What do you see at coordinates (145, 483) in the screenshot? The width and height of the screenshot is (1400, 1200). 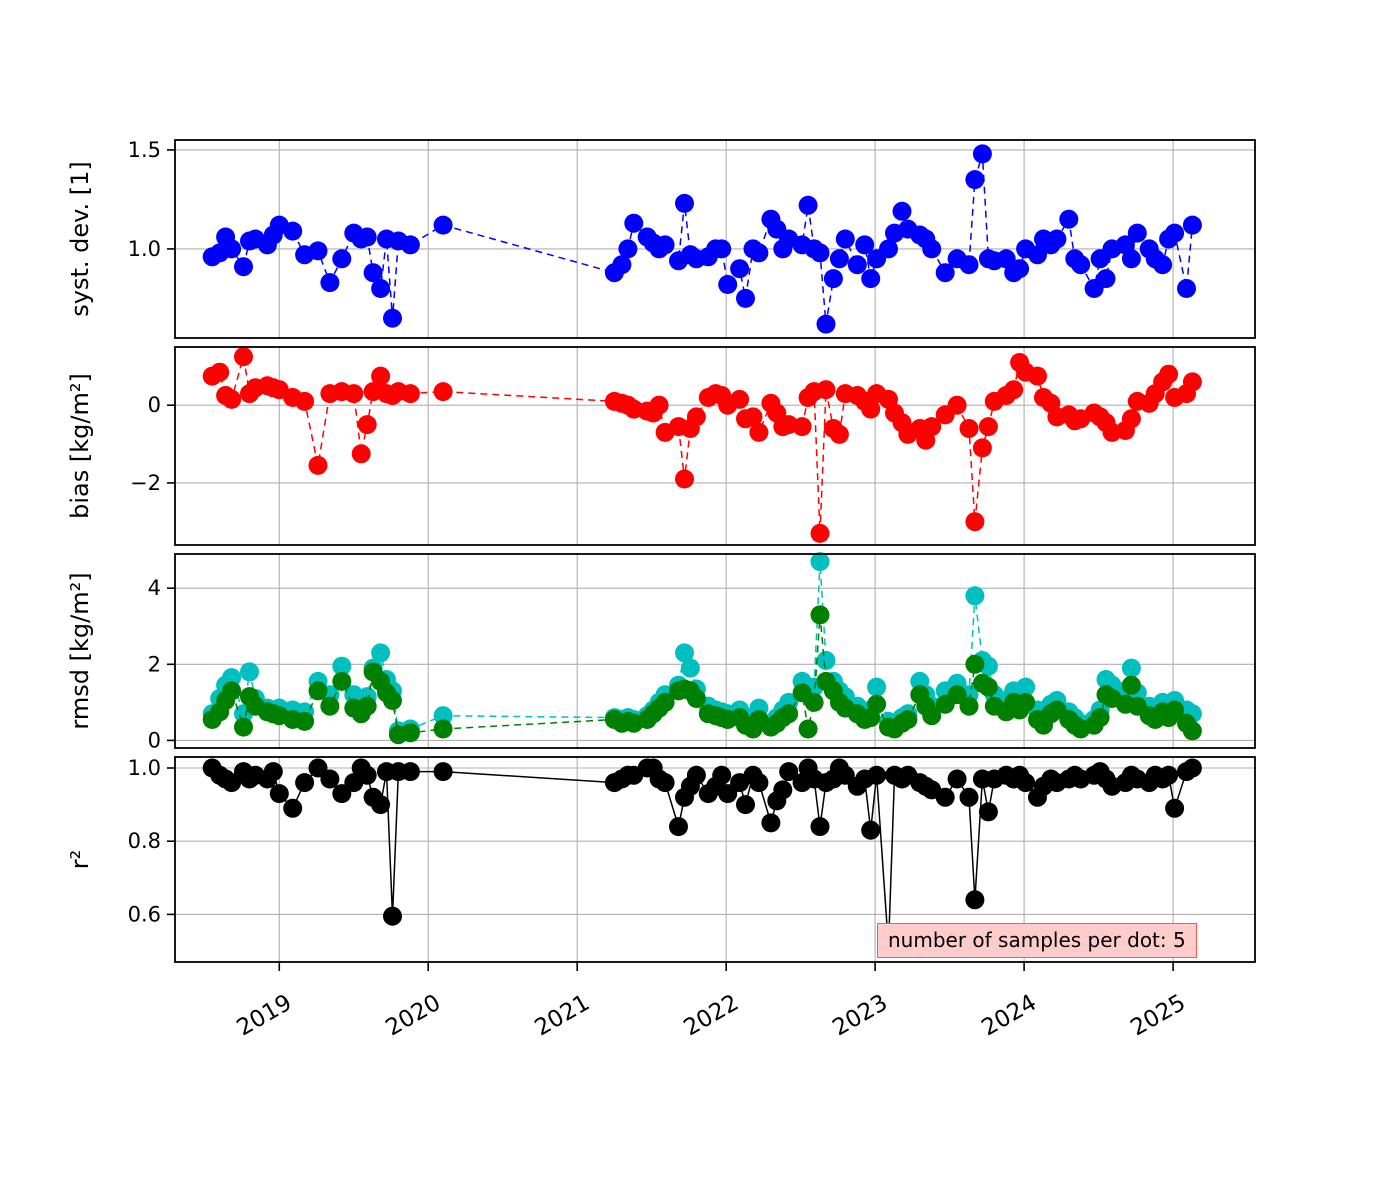 I see `ytick-label: −2` at bounding box center [145, 483].